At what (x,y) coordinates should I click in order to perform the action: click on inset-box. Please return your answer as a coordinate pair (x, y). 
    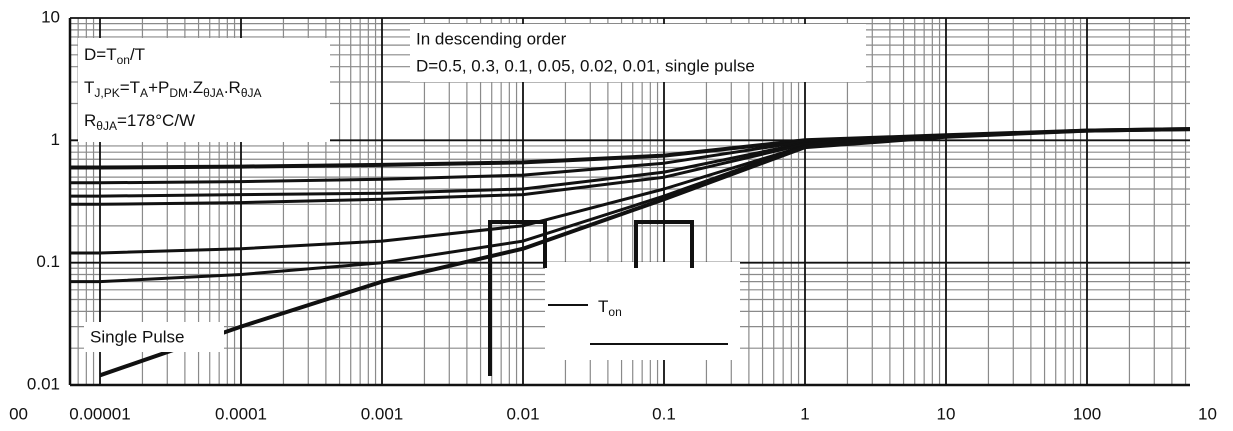
    Looking at the image, I should click on (642, 311).